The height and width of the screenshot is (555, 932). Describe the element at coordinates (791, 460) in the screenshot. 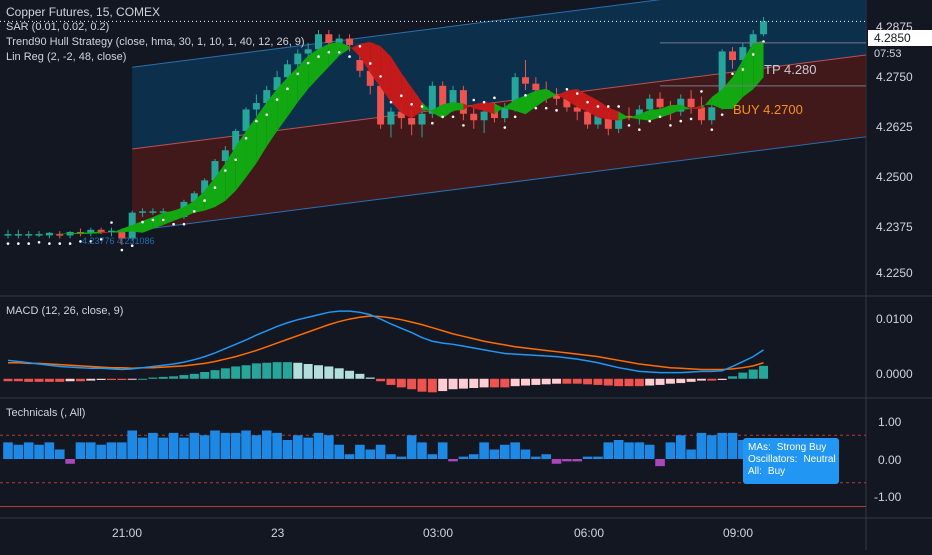

I see `summary-row-oscillators: Oscillators: Neutral` at that location.